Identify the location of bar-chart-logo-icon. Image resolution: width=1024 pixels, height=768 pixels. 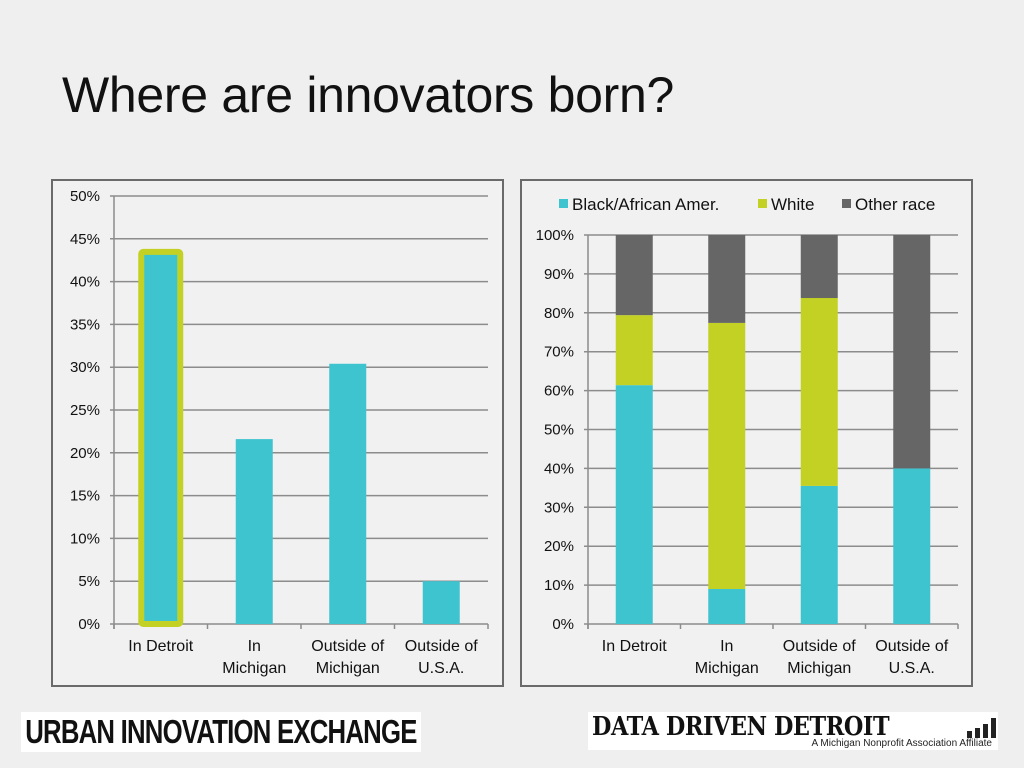
(981, 728).